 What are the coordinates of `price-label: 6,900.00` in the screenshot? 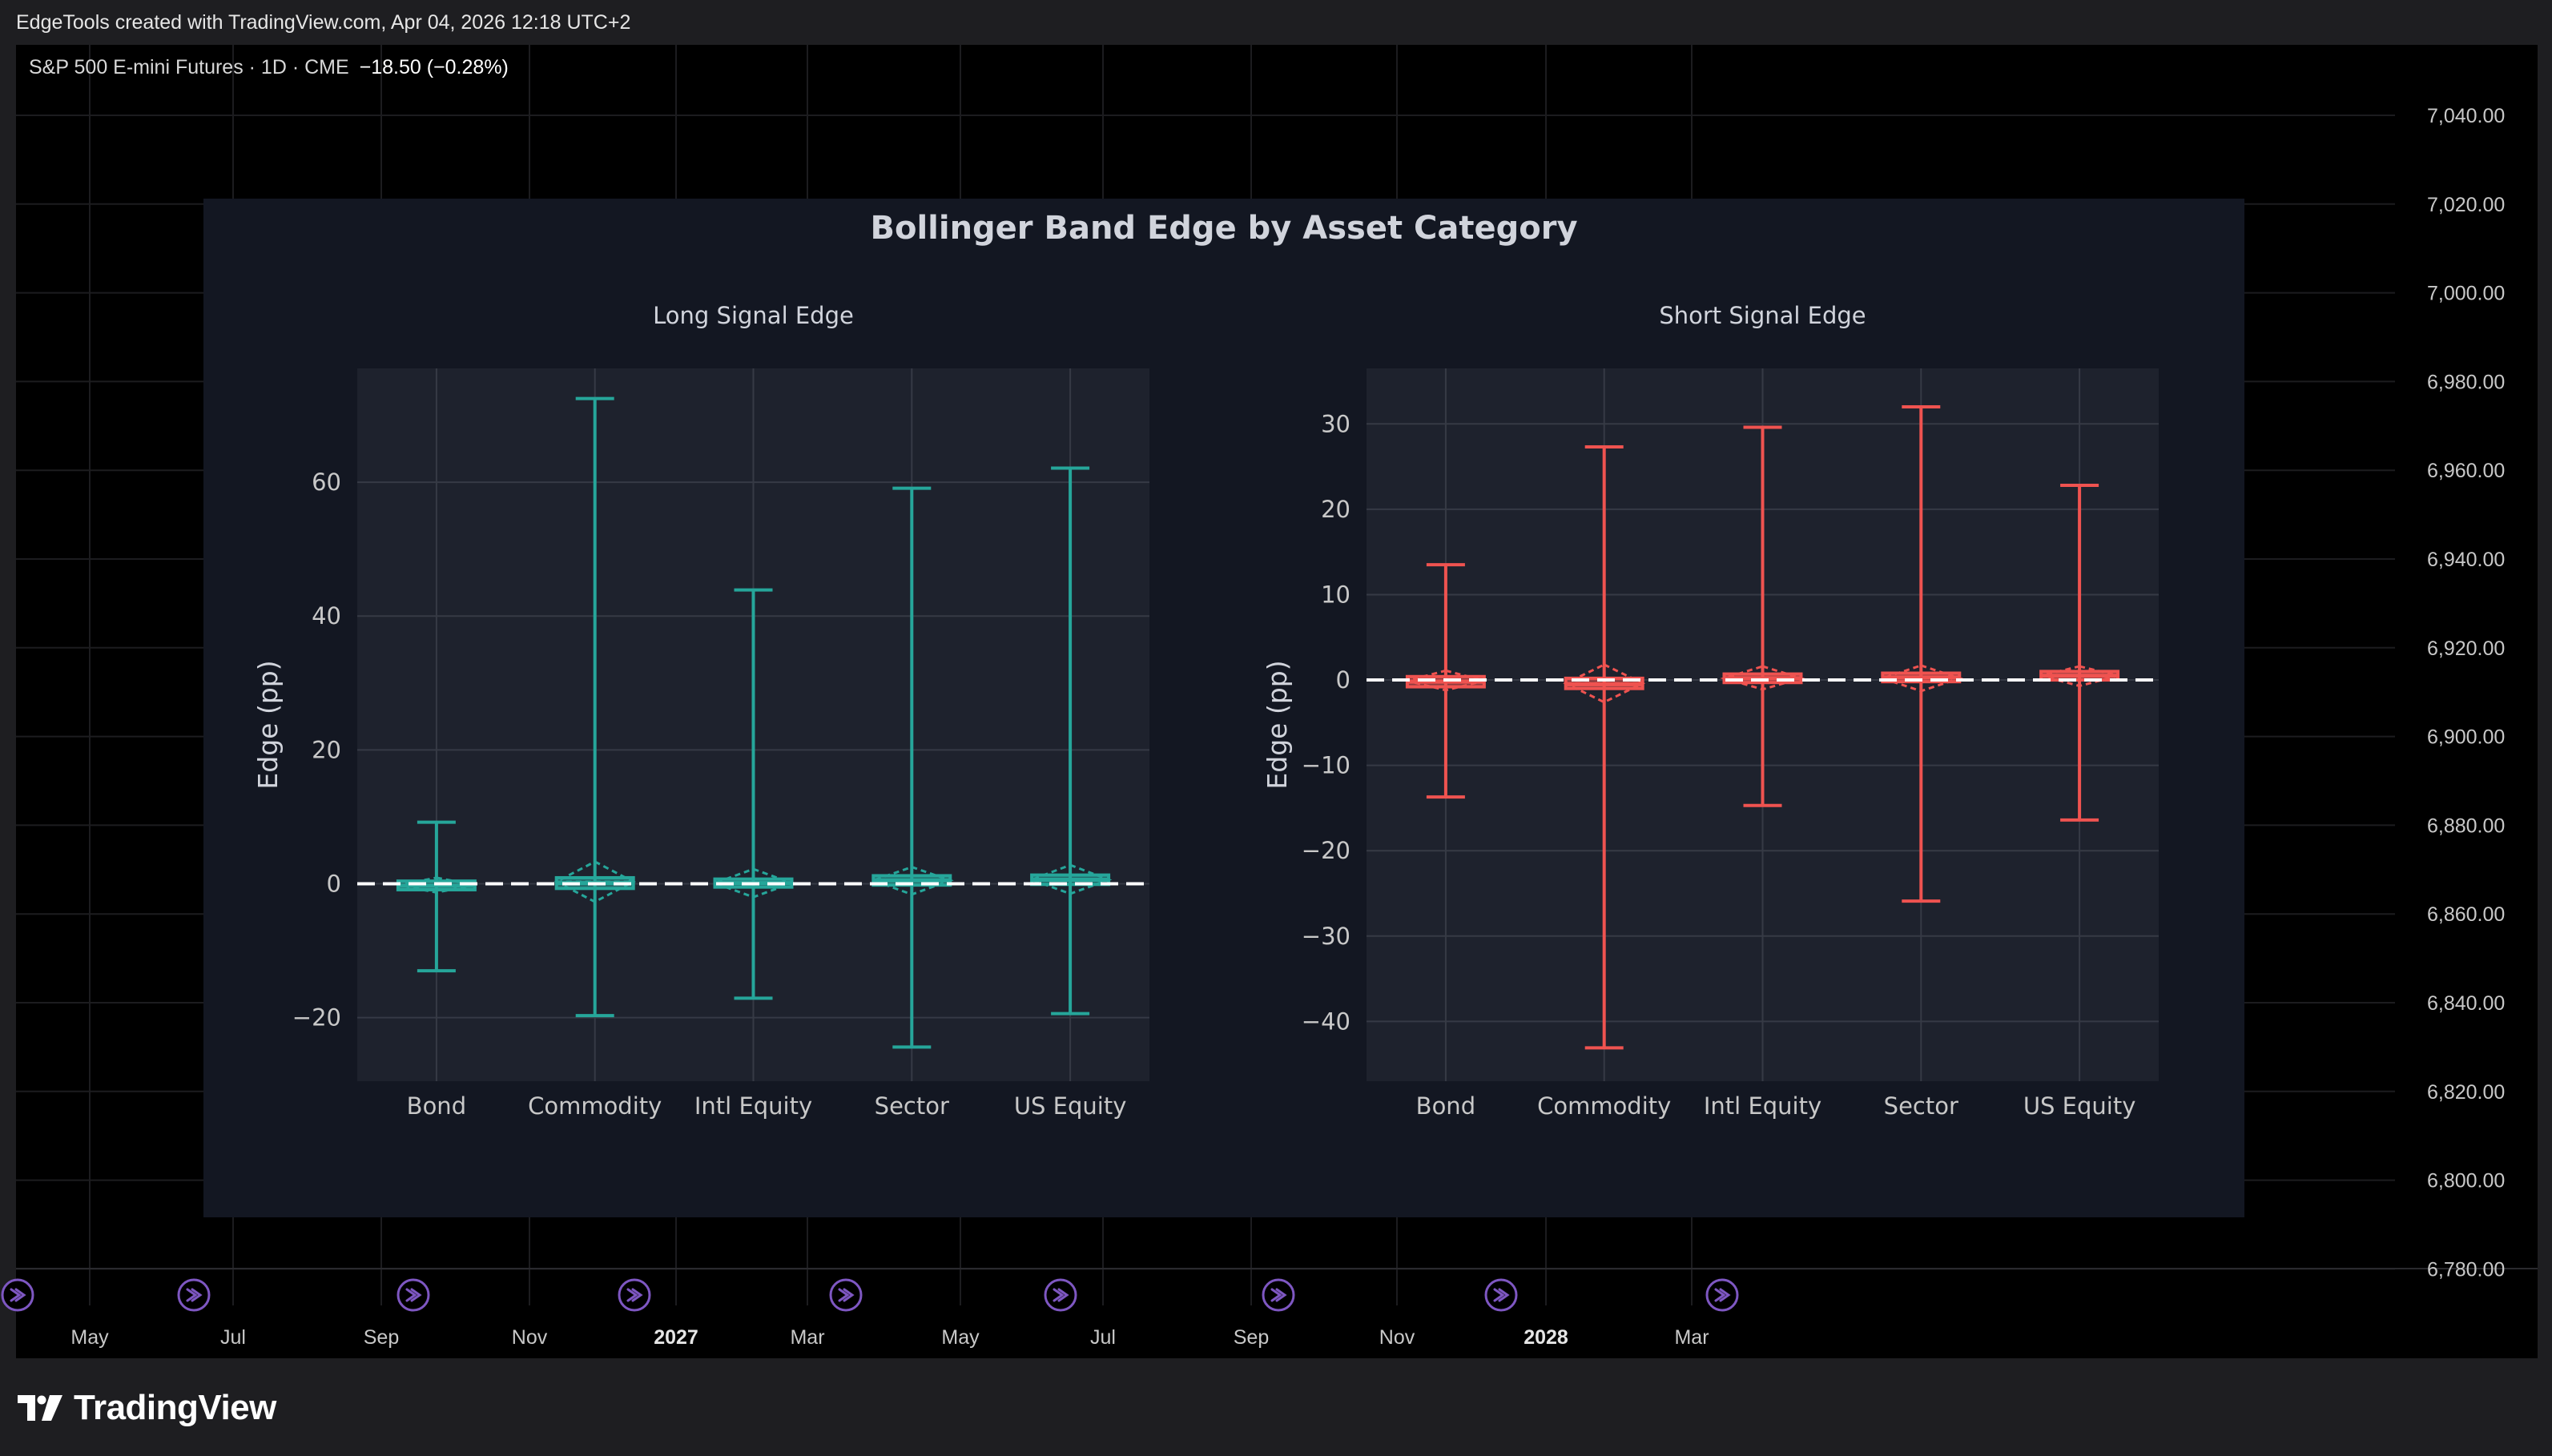 It's located at (2466, 737).